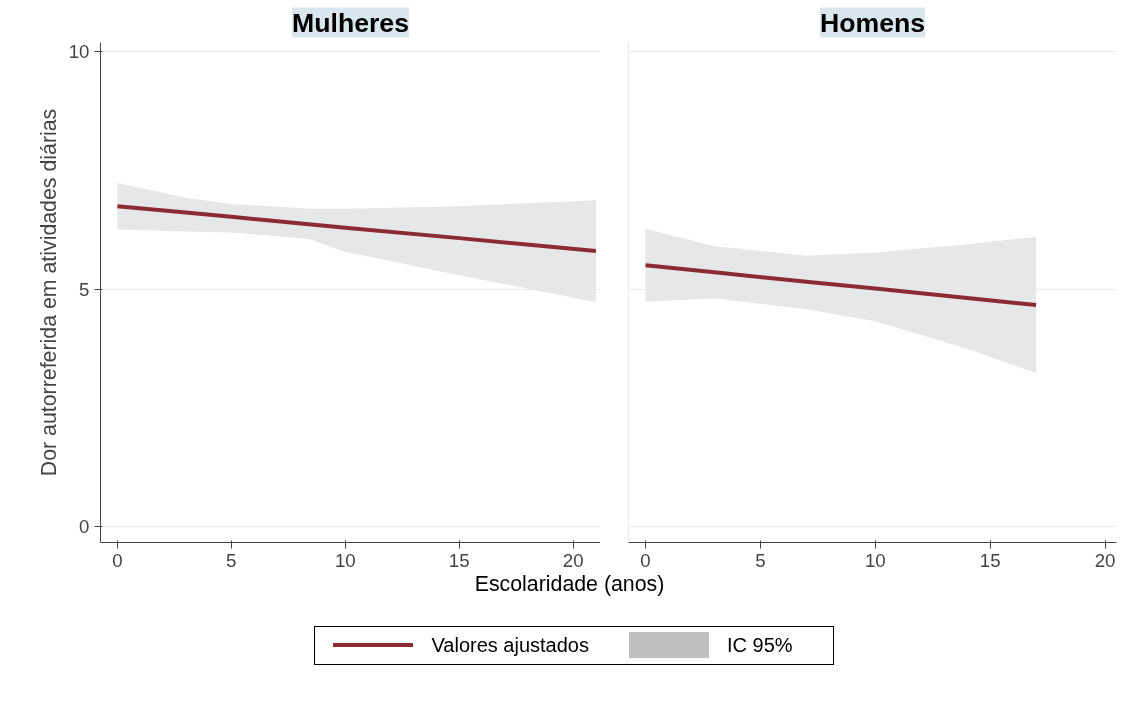  What do you see at coordinates (569, 584) in the screenshot?
I see `x-axis-title: Escolaridade (anos)` at bounding box center [569, 584].